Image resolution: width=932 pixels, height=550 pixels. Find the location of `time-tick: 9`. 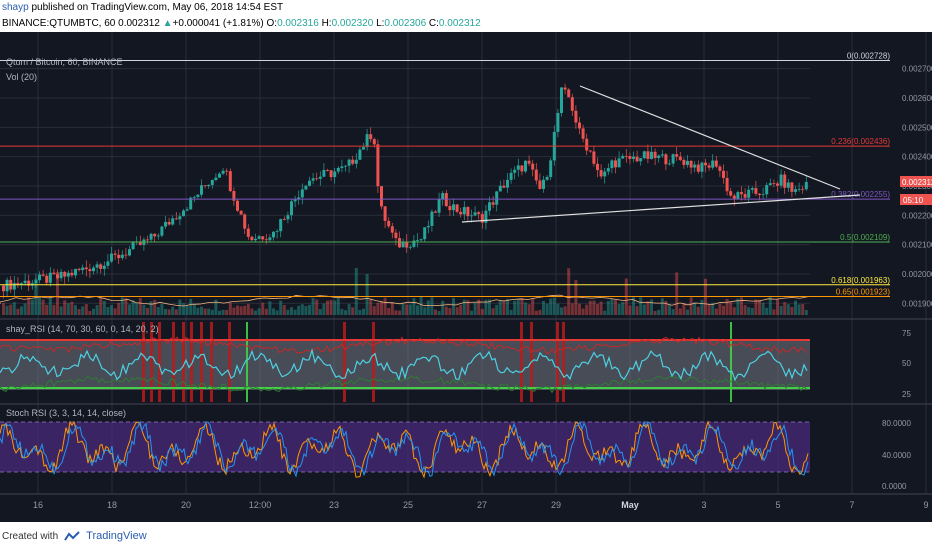

time-tick: 9 is located at coordinates (925, 505).